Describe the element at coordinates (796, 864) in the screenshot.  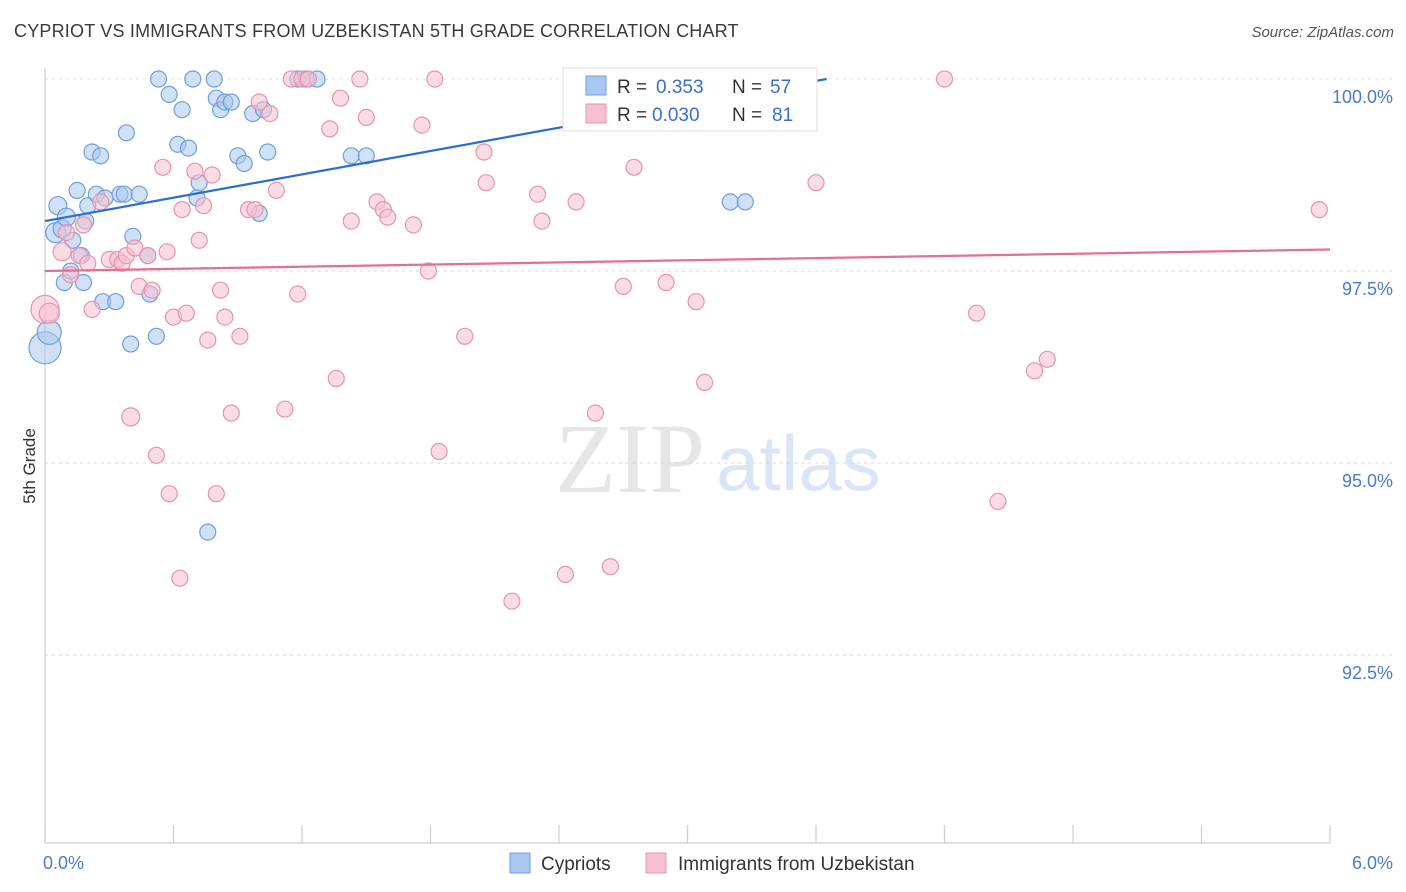
I see `bottom-legend-label-uzbekistan: Immigrants from Uzbekistan` at that location.